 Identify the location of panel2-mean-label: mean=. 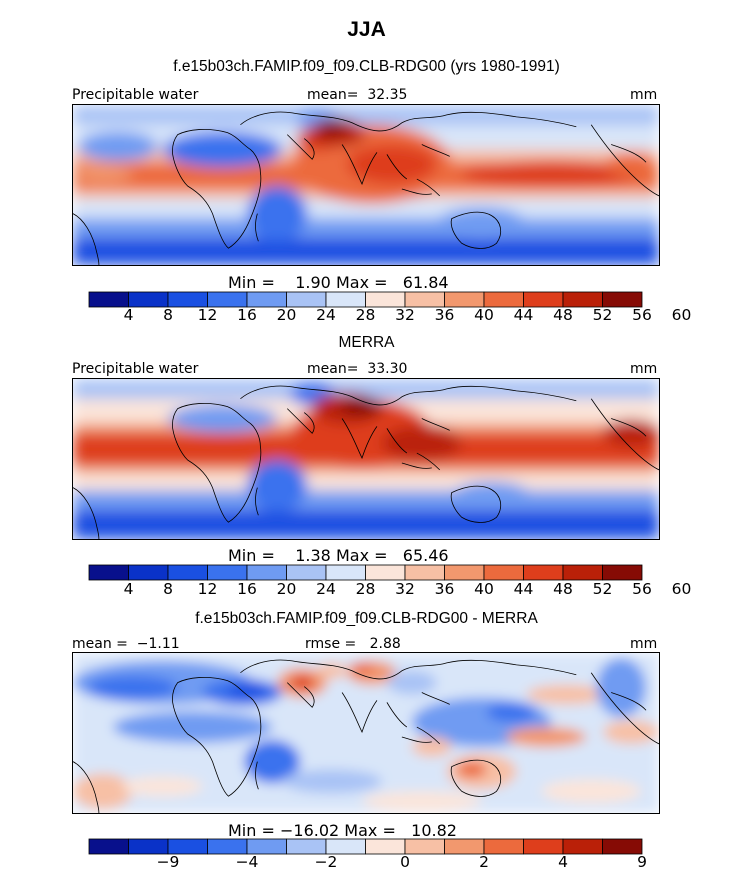
(333, 369).